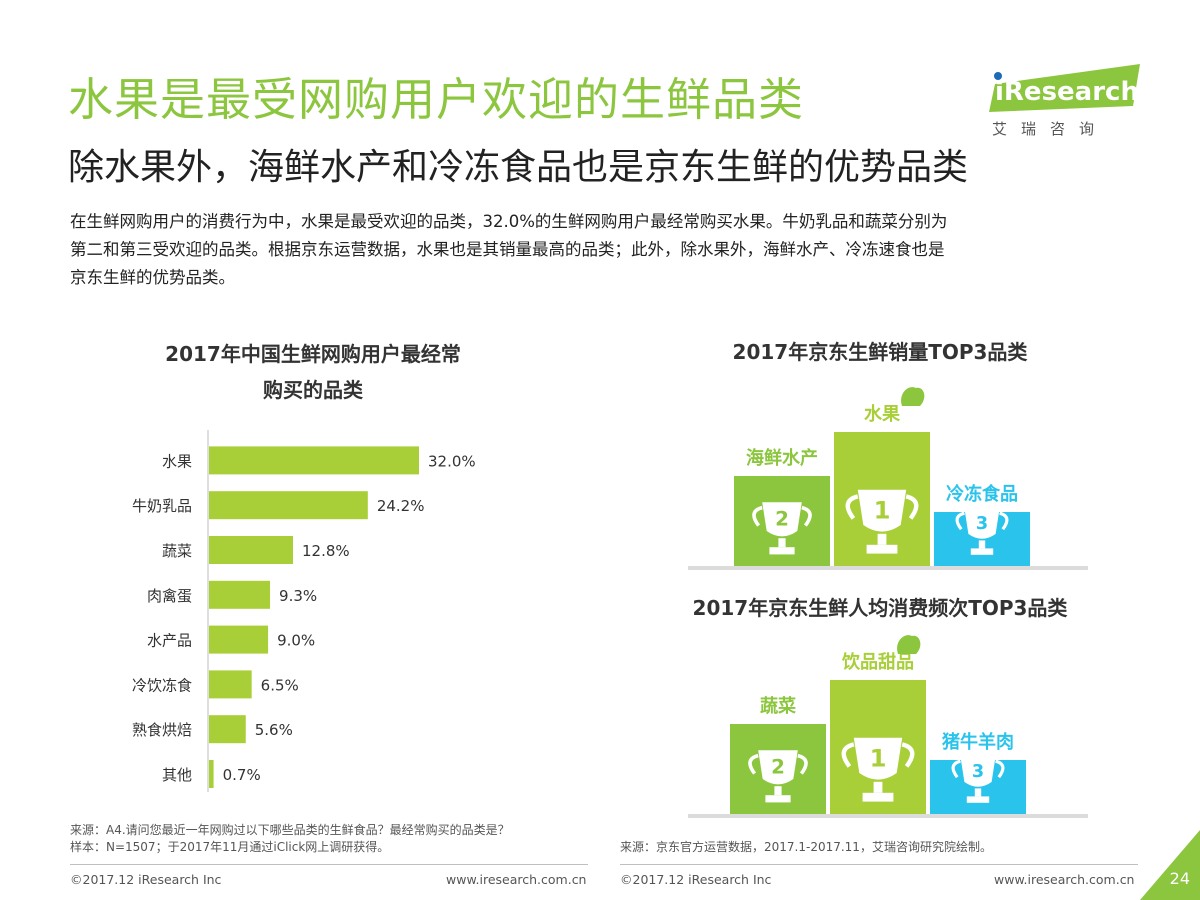  I want to click on sales-top3-title: 2017年京东生鲜销量TOP3品类, so click(880, 352).